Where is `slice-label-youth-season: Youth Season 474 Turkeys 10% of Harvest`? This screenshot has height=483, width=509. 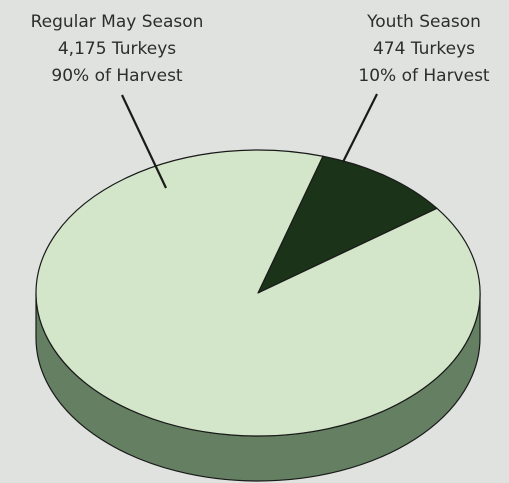 slice-label-youth-season: Youth Season 474 Turkeys 10% of Harvest is located at coordinates (424, 49).